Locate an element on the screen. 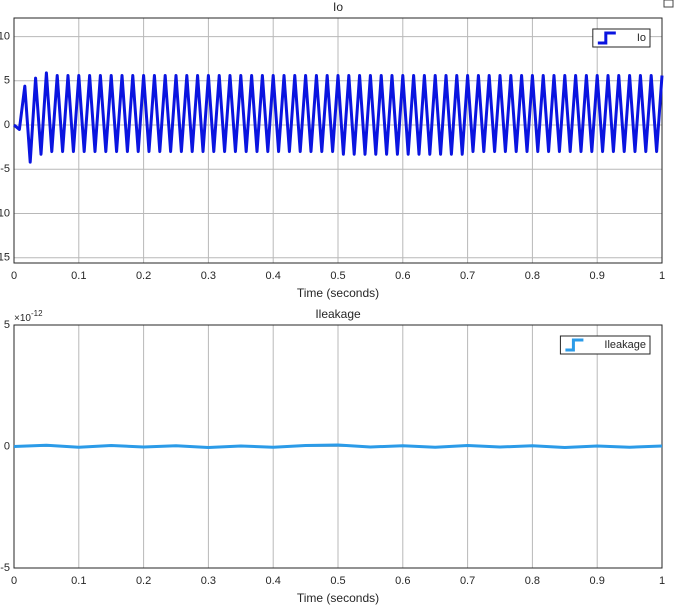 This screenshot has width=676, height=611. legend-label: Ileakage is located at coordinates (625, 345).